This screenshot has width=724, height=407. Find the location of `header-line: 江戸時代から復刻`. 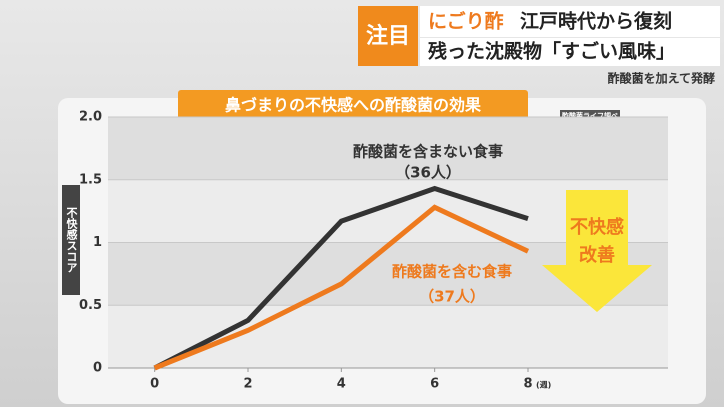

header-line: 江戸時代から復刻 is located at coordinates (596, 21).